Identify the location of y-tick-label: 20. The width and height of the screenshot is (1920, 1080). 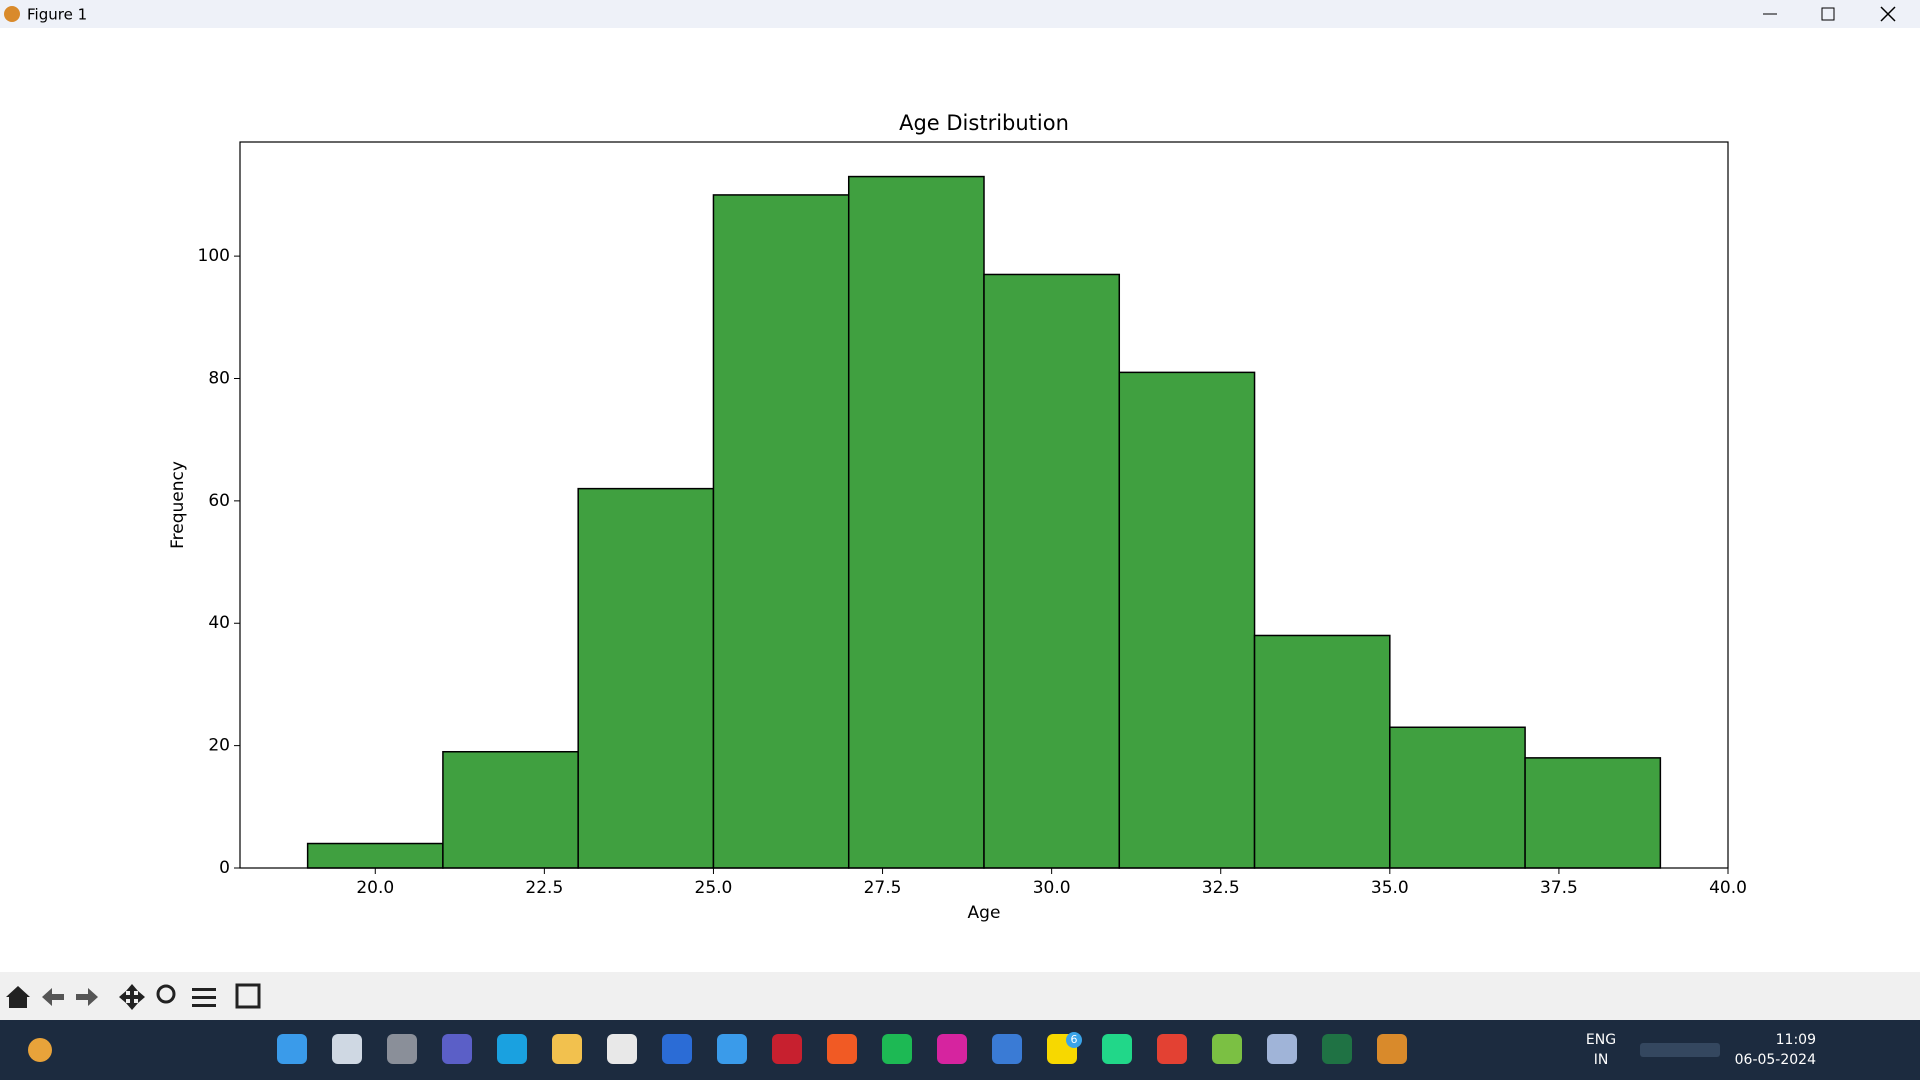
(219, 746).